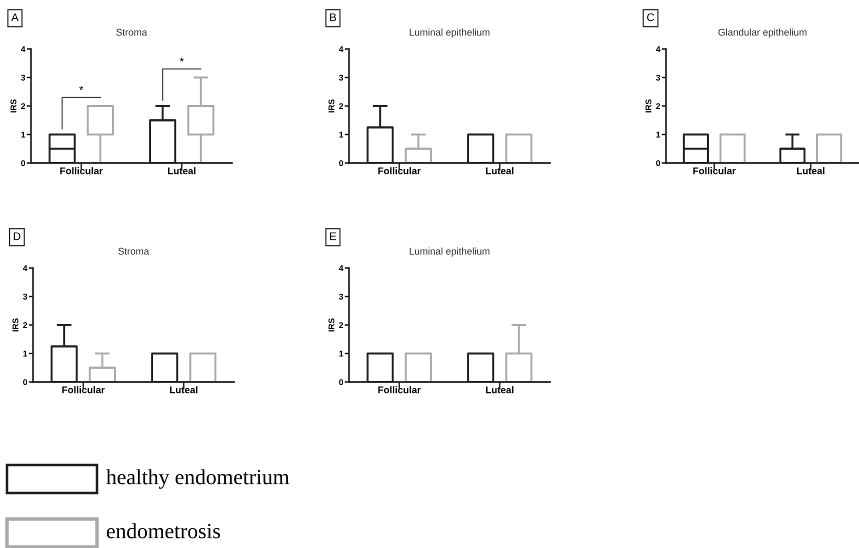 This screenshot has height=548, width=859. I want to click on text: D, so click(17, 236).